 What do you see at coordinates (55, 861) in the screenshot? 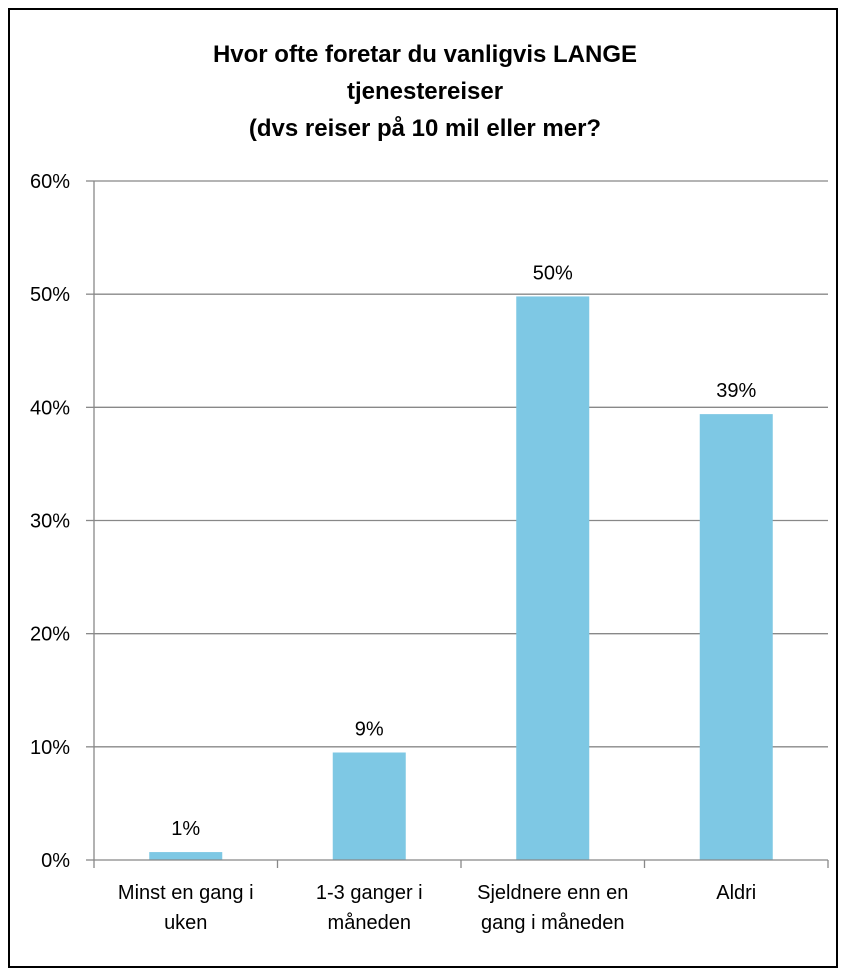
I see `y-tick-label: 0%` at bounding box center [55, 861].